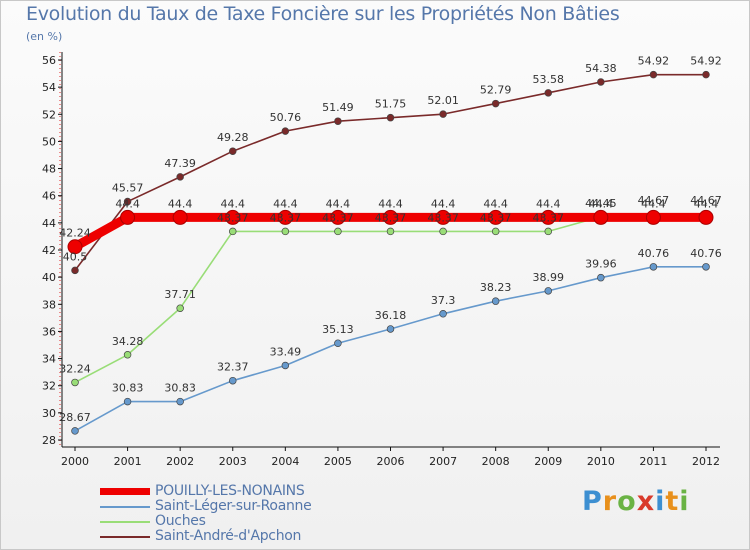 The image size is (750, 550). I want to click on x-tick-label: 2003, so click(233, 461).